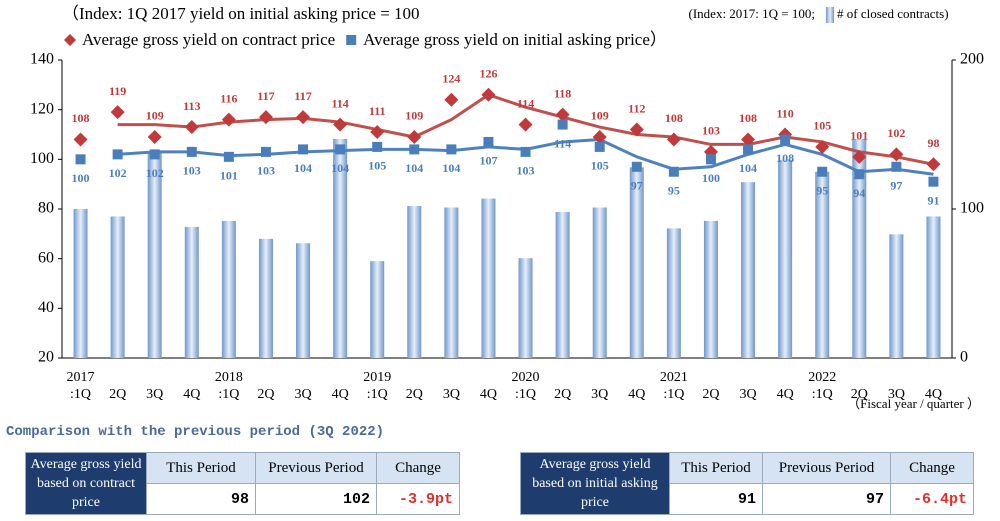 The width and height of the screenshot is (1000, 521). Describe the element at coordinates (42, 59) in the screenshot. I see `y-tick-label: 140` at that location.